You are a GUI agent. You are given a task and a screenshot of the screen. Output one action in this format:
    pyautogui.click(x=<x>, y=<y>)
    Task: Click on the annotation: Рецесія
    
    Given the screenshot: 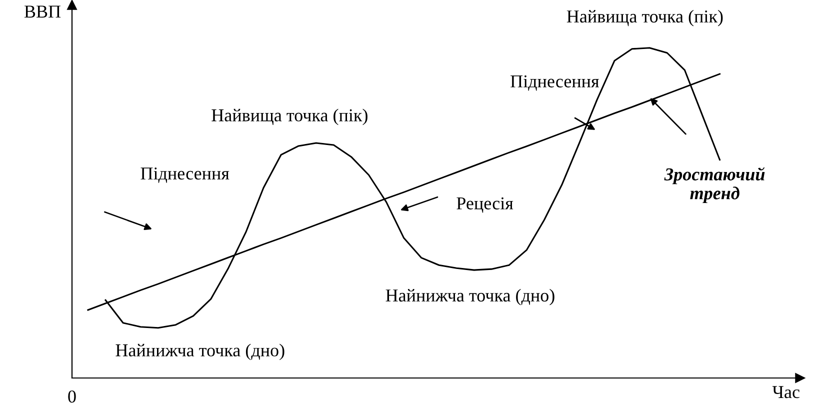 What is the action you would take?
    pyautogui.click(x=485, y=205)
    